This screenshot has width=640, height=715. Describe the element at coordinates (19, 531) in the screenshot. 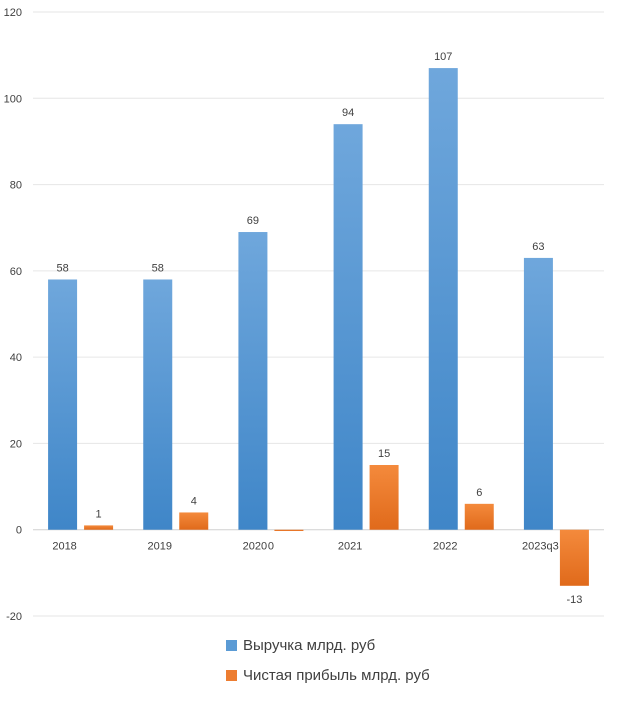

I see `y-tick-label: 0` at that location.